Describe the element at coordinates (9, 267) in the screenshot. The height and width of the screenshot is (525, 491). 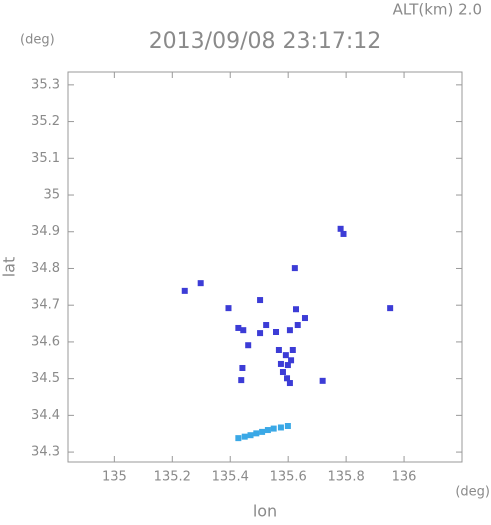
I see `y-axis-label: lat` at that location.